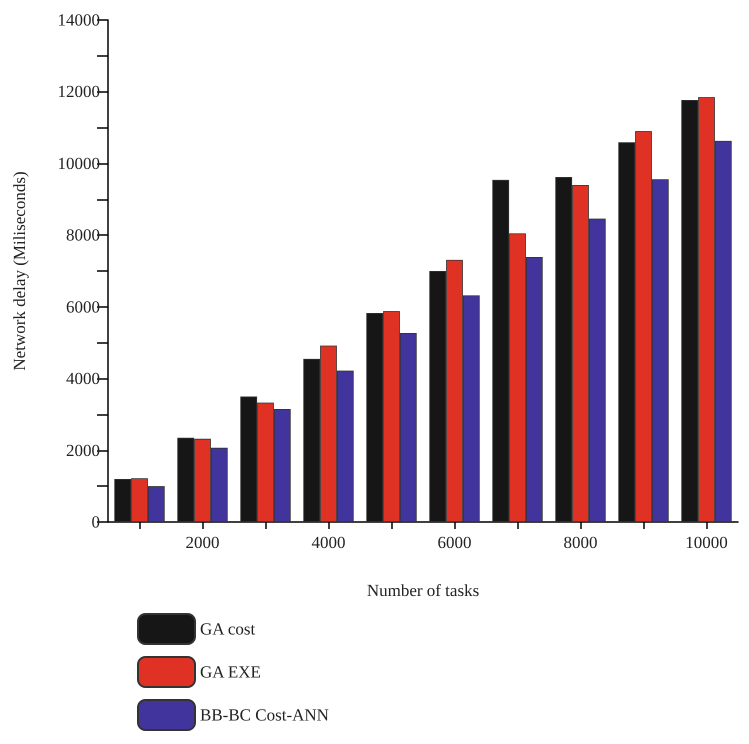 The image size is (749, 744). Describe the element at coordinates (329, 542) in the screenshot. I see `x-tick-label: 4000` at that location.